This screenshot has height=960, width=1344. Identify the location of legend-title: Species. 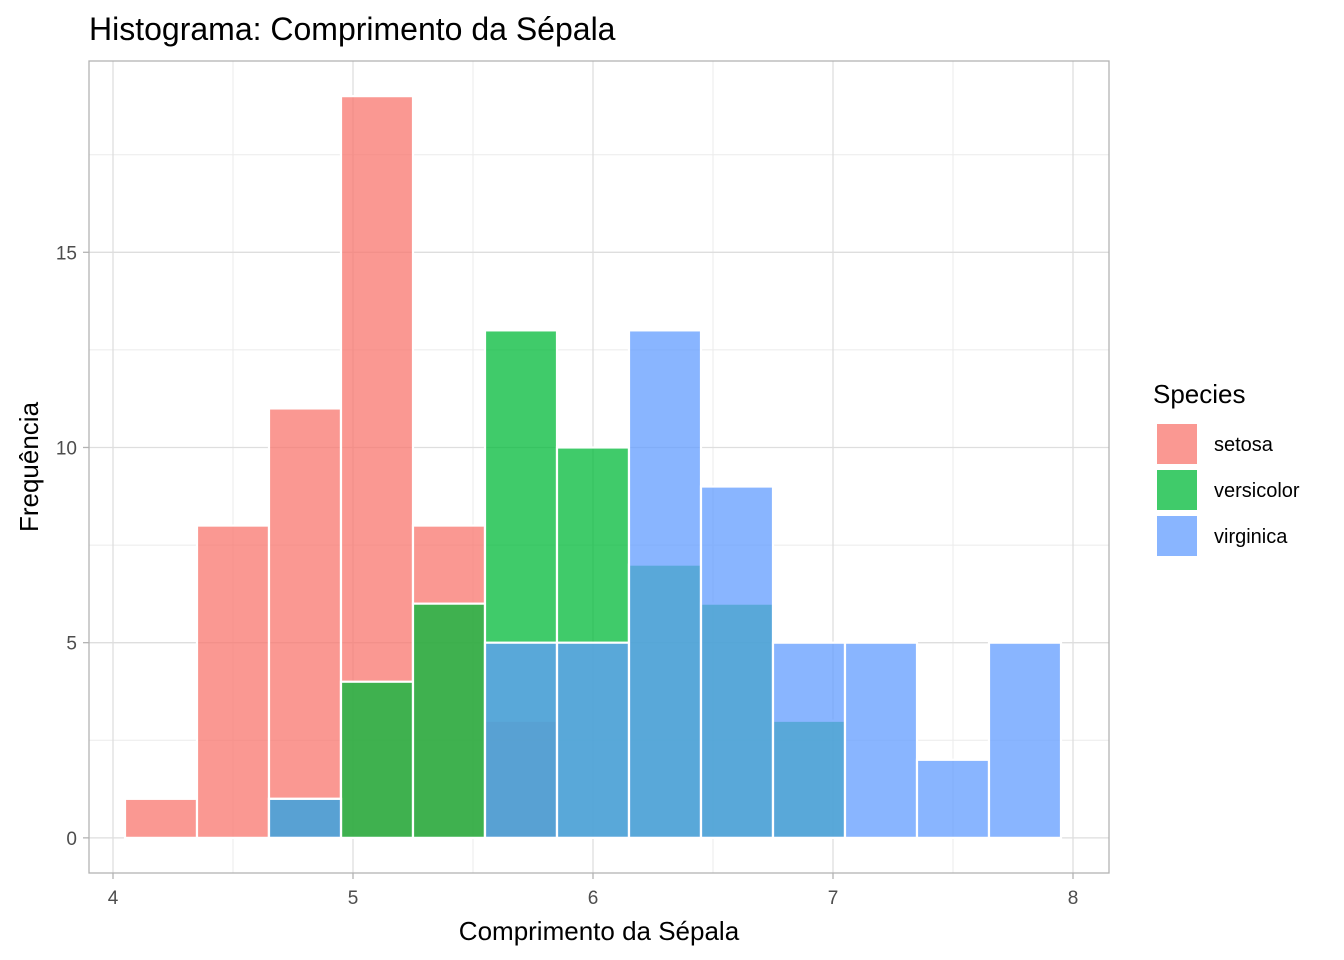
(1199, 394).